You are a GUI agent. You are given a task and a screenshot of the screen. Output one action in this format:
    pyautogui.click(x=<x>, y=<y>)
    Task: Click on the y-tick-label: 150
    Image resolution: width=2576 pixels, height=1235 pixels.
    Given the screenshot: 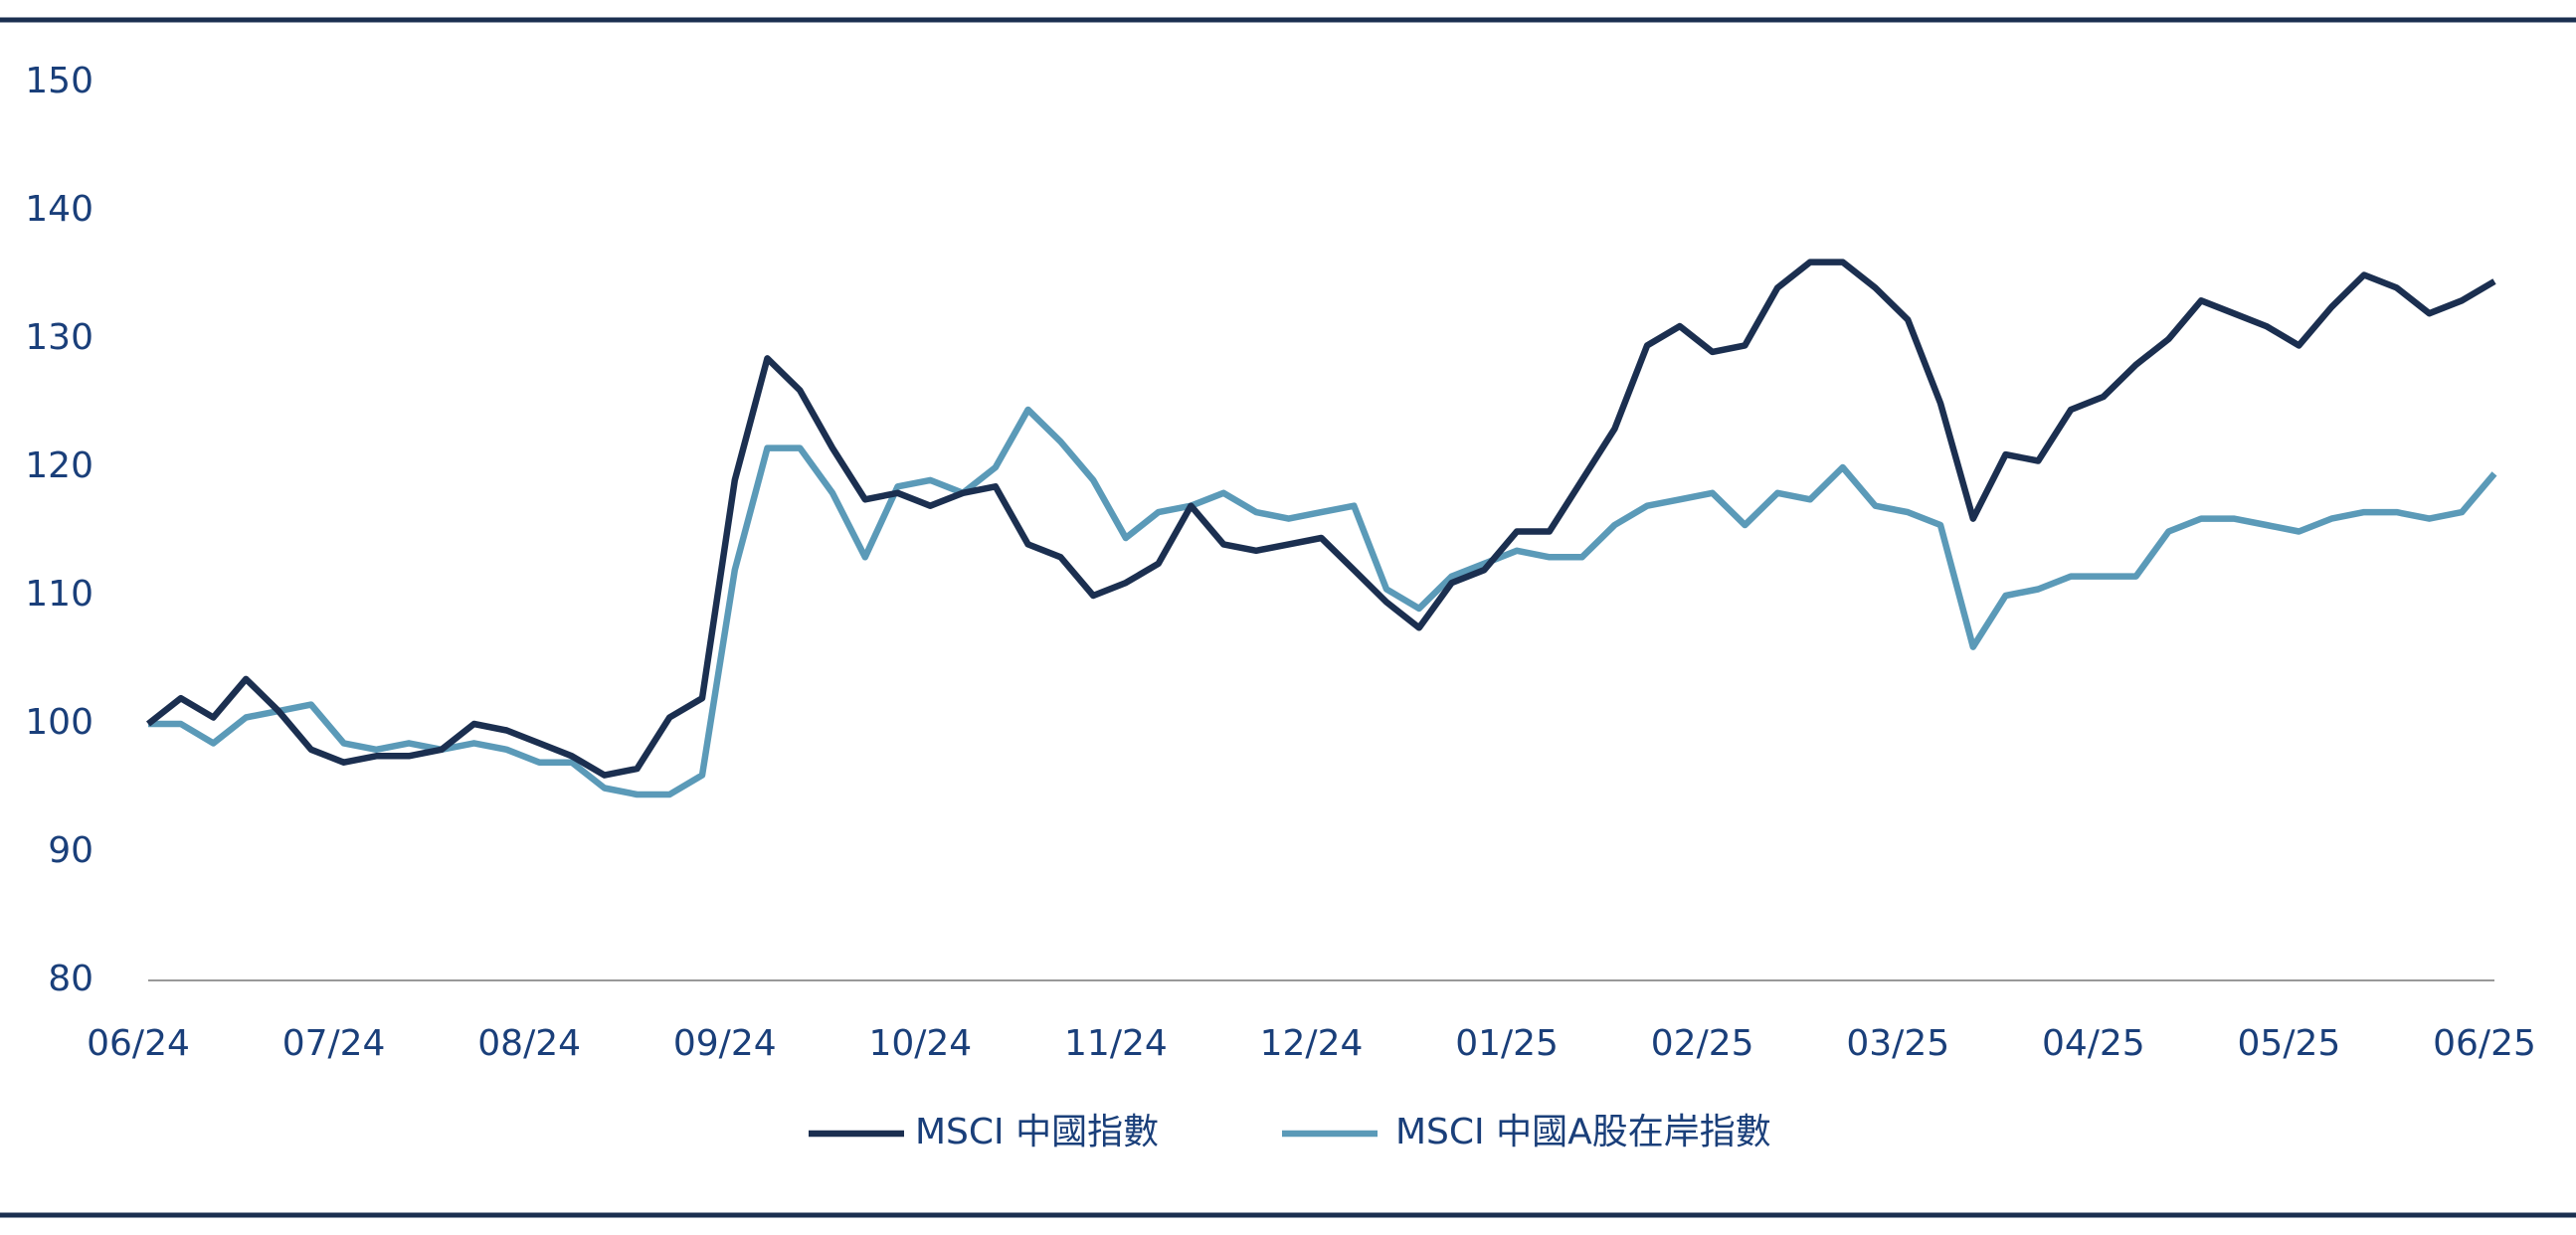 What is the action you would take?
    pyautogui.click(x=59, y=81)
    